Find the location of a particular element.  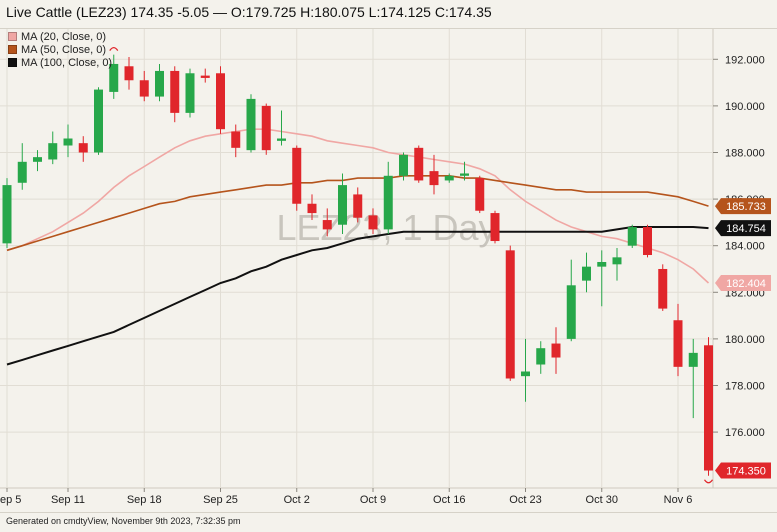

high-marker is located at coordinates (114, 49).